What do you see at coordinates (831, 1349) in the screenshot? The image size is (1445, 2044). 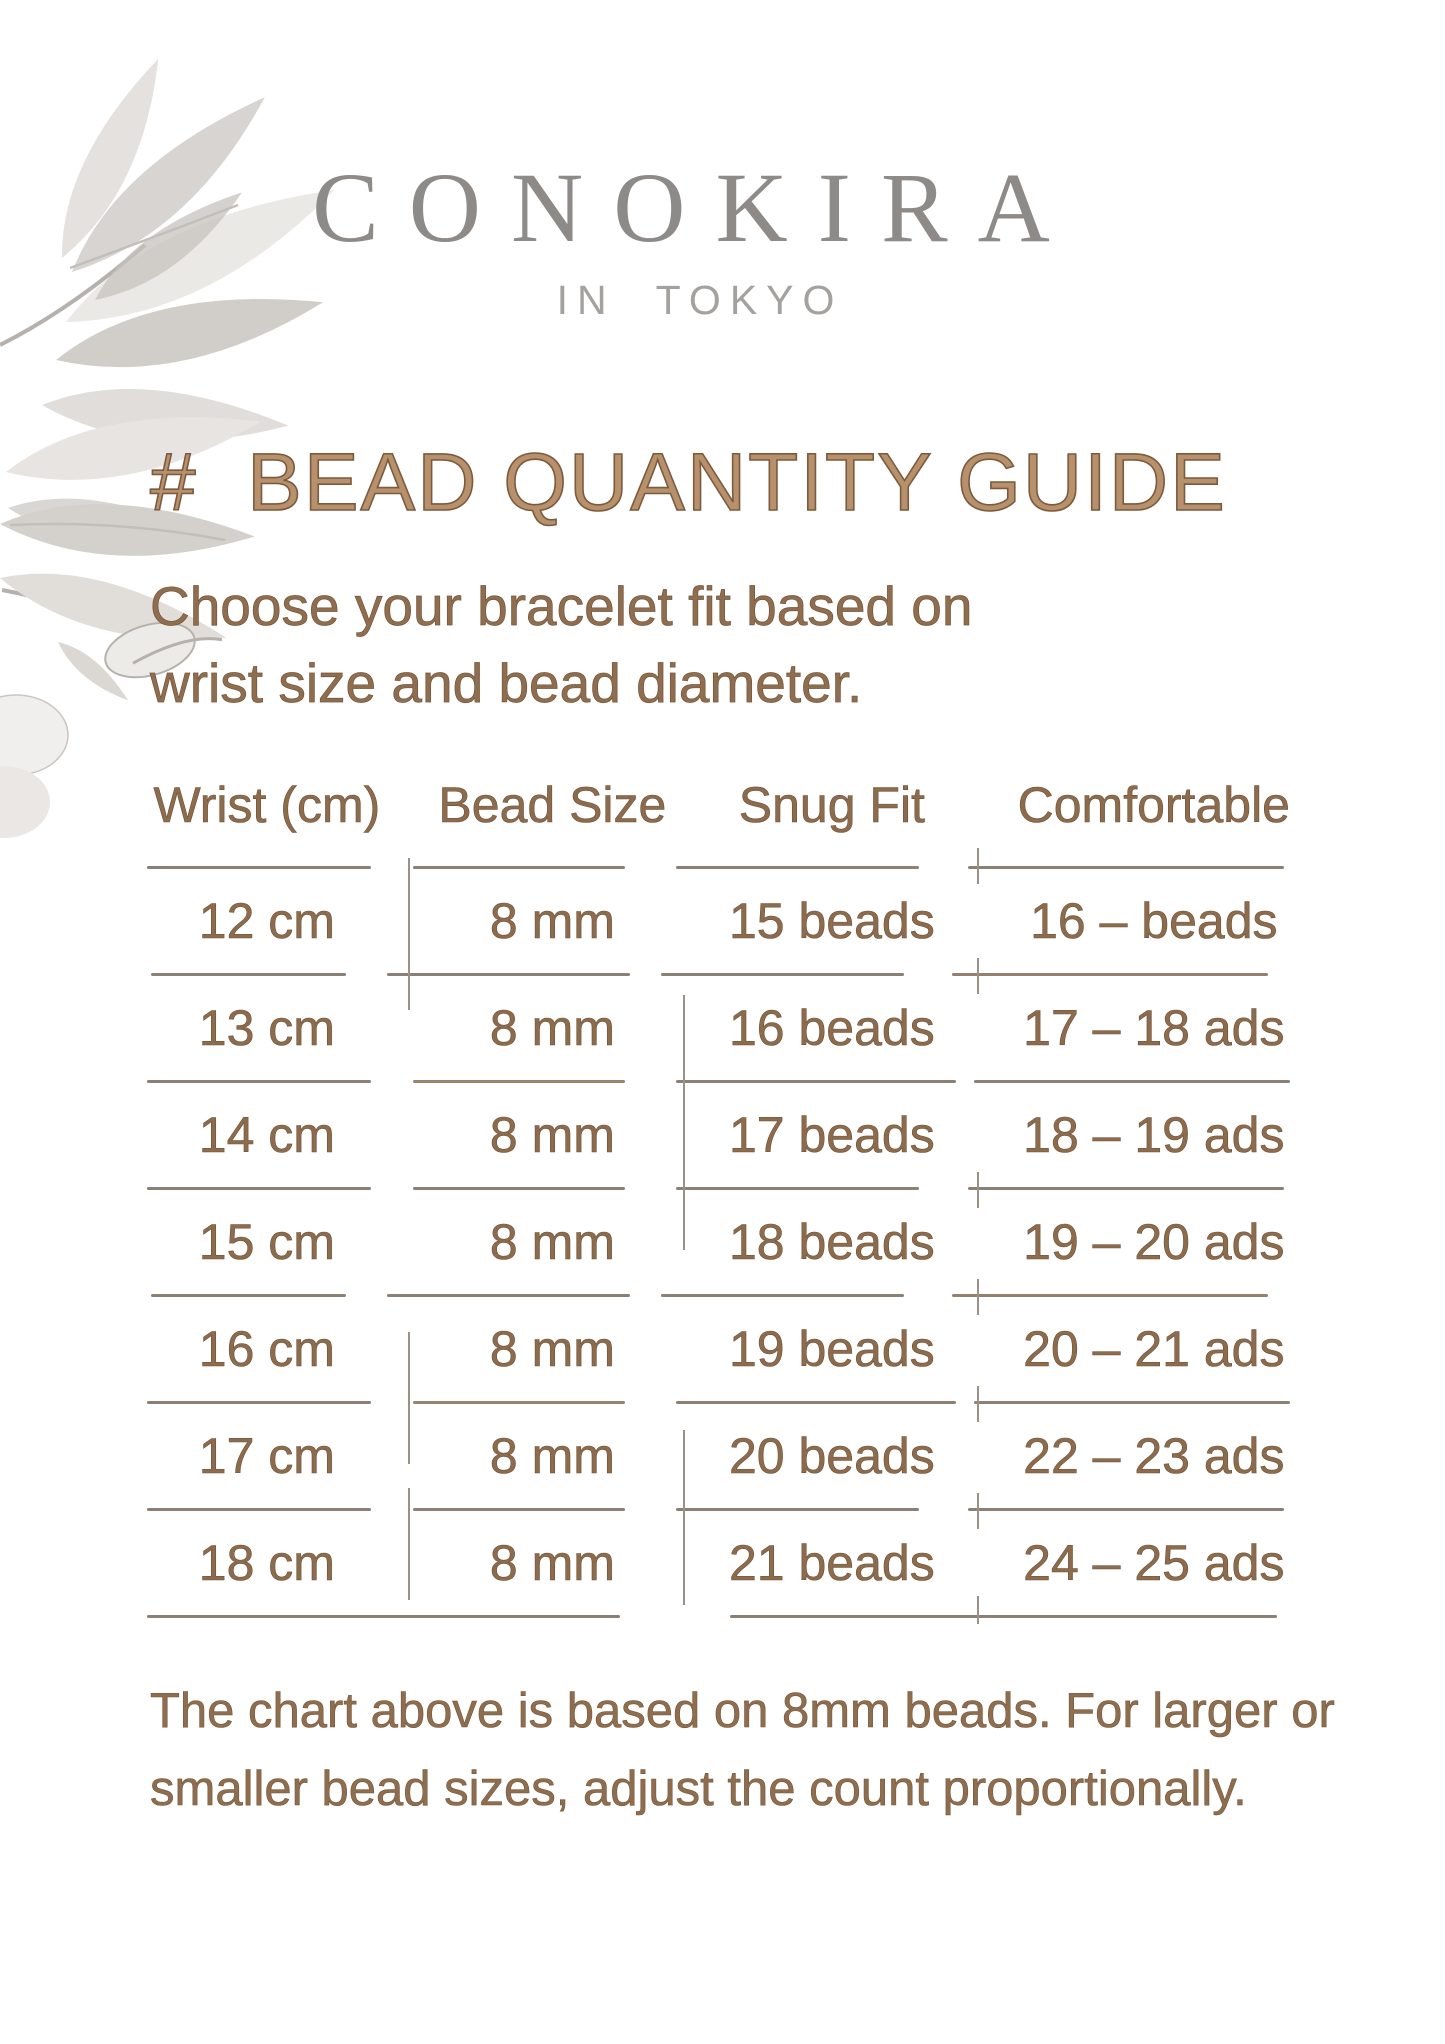 I see `cell-snug-fit: 19 beads` at bounding box center [831, 1349].